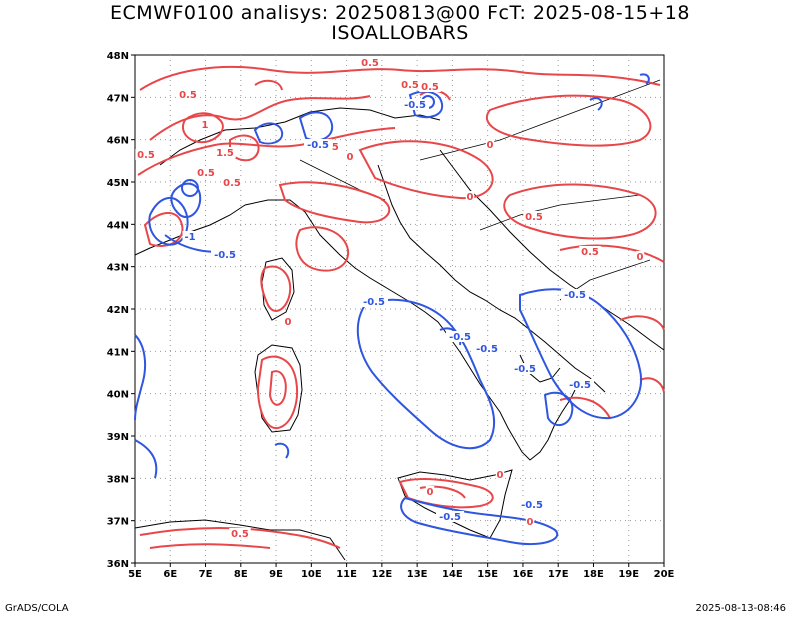 This screenshot has width=800, height=618. Describe the element at coordinates (346, 574) in the screenshot. I see `lon-tick-label: 11E` at that location.